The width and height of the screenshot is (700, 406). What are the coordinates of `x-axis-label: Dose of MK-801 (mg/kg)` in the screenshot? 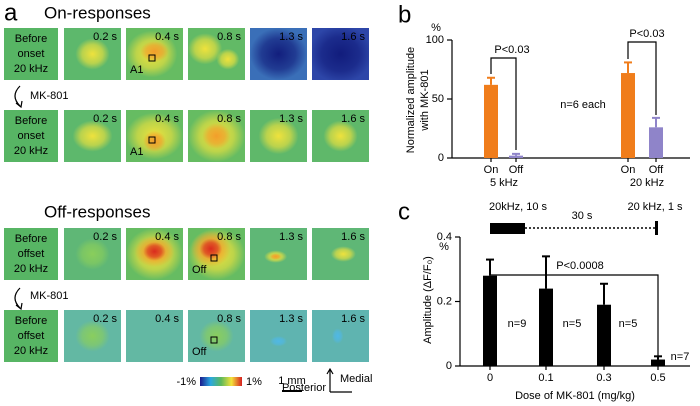 It's located at (575, 396).